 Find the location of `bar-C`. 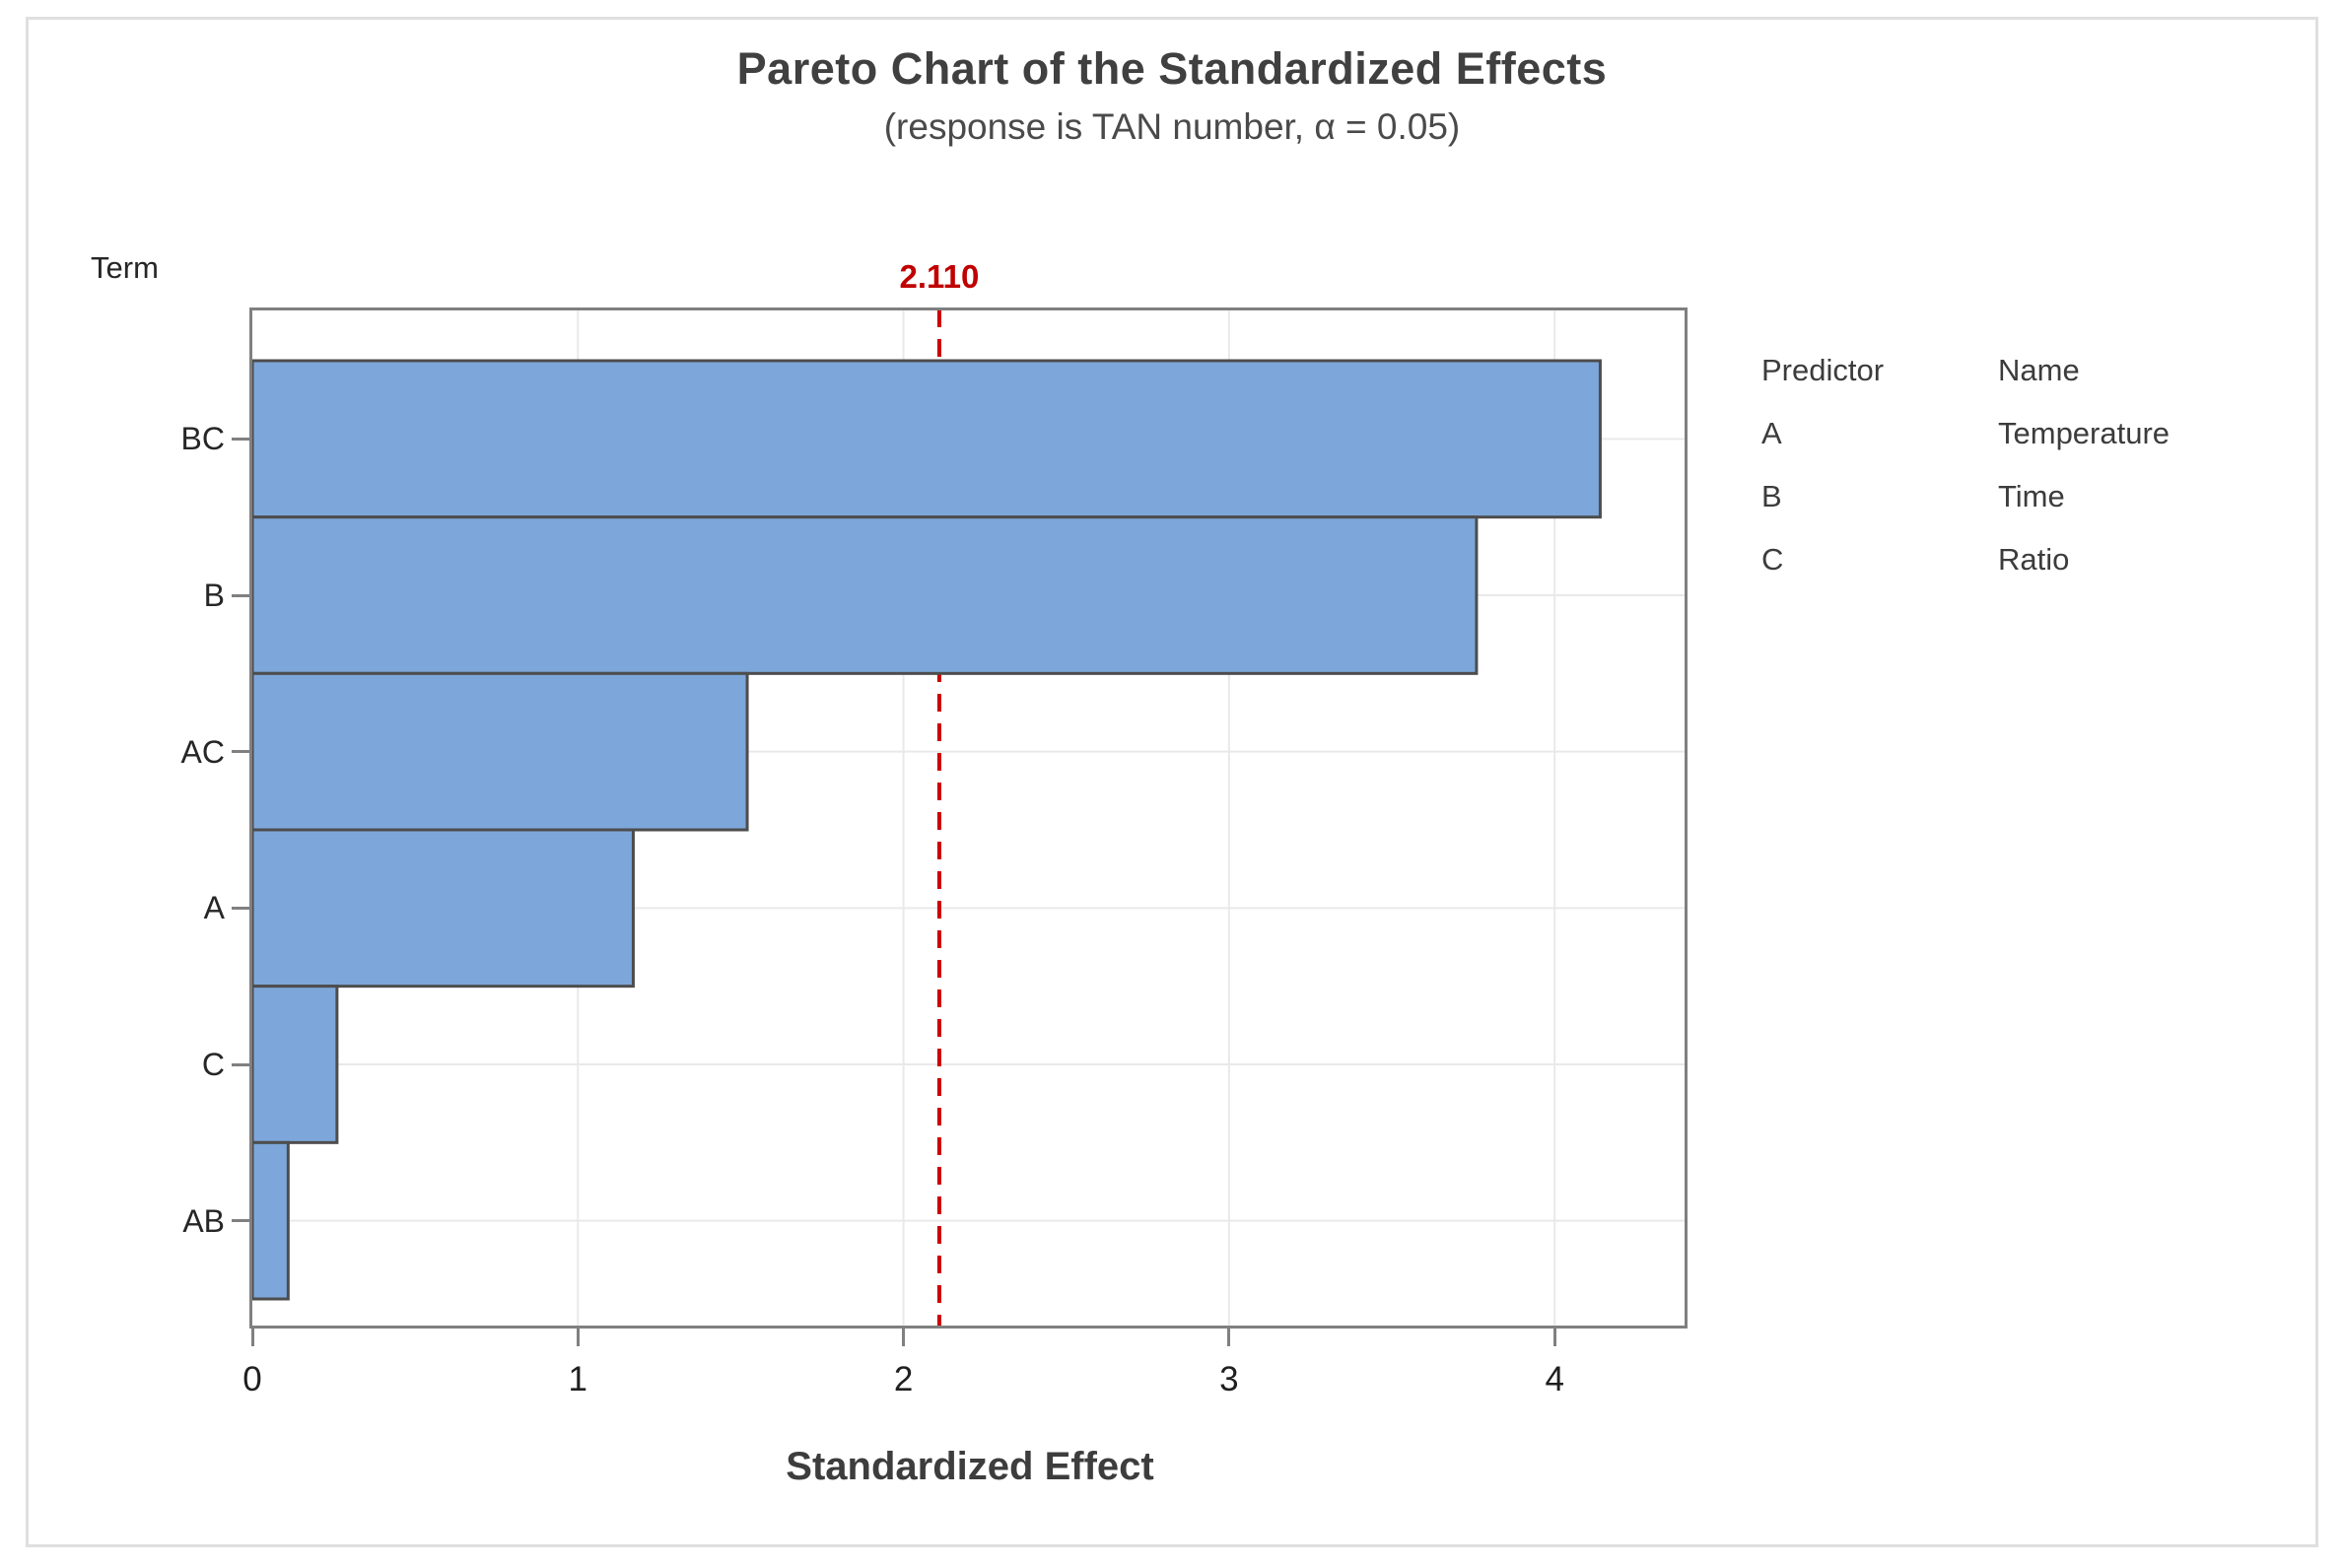

bar-C is located at coordinates (294, 1064).